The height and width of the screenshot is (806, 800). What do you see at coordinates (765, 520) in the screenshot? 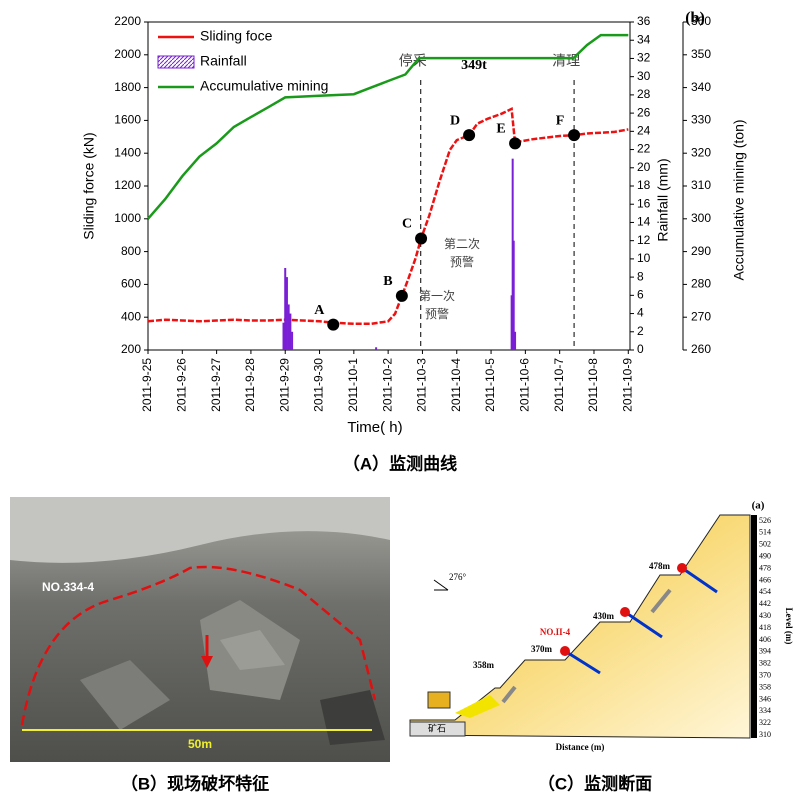
I see `level-label: 526` at bounding box center [765, 520].